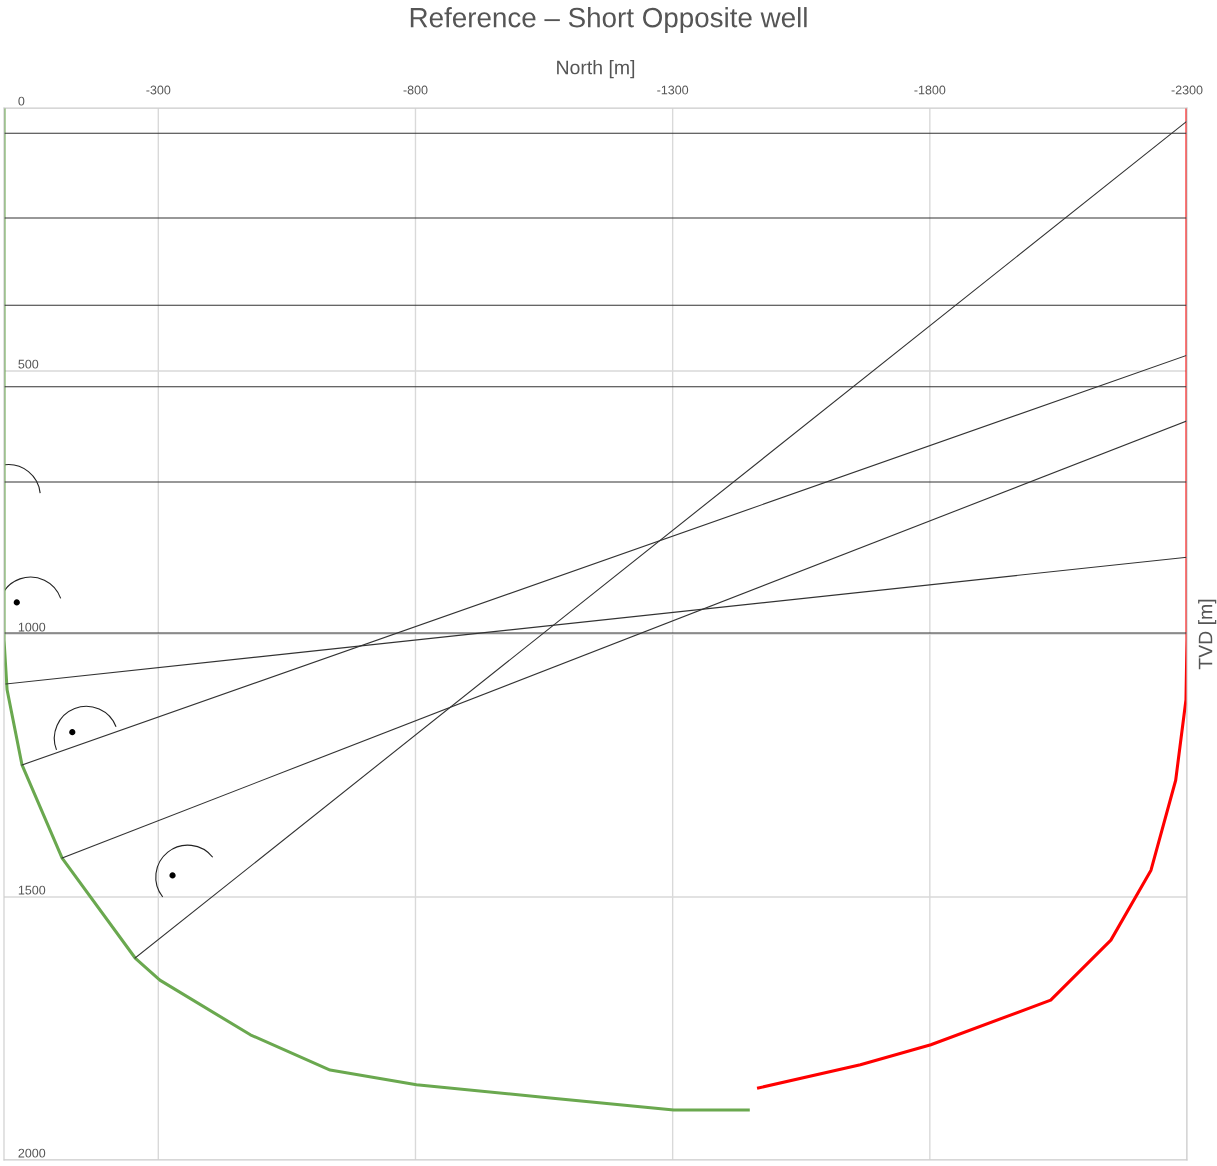  Describe the element at coordinates (158, 90) in the screenshot. I see `x-tick-label: -300` at that location.